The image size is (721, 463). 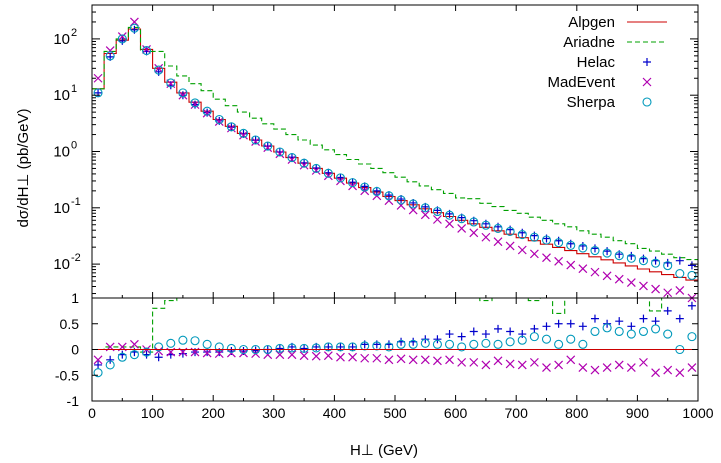 What do you see at coordinates (384, 450) in the screenshot?
I see `x-axis-label: H⊥ (GeV)` at bounding box center [384, 450].